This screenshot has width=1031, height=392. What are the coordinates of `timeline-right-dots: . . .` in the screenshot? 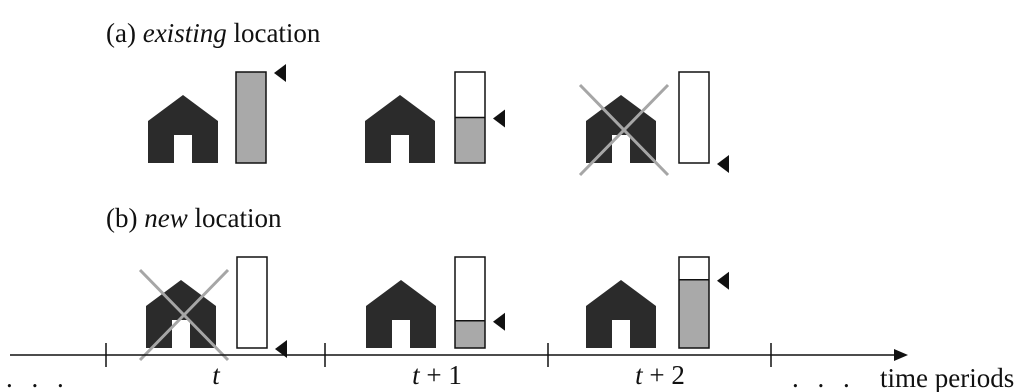 It's located at (824, 377).